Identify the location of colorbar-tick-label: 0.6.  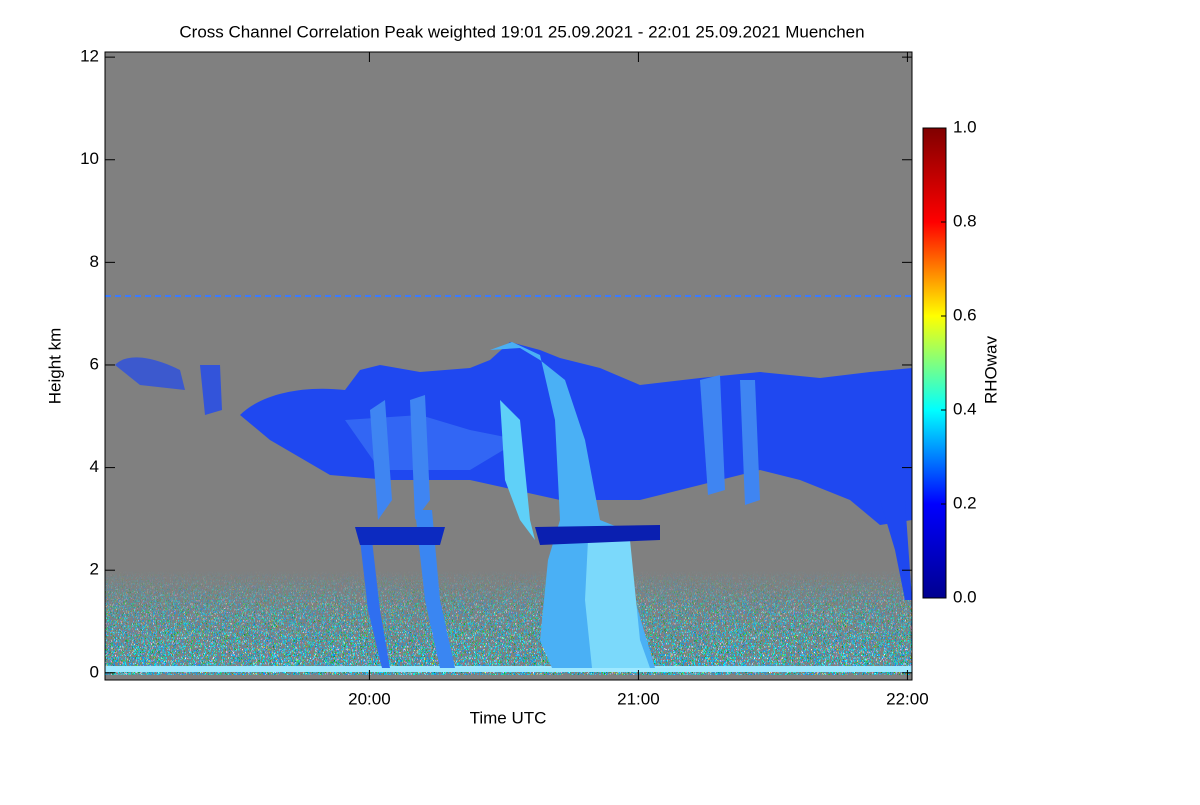
(965, 314).